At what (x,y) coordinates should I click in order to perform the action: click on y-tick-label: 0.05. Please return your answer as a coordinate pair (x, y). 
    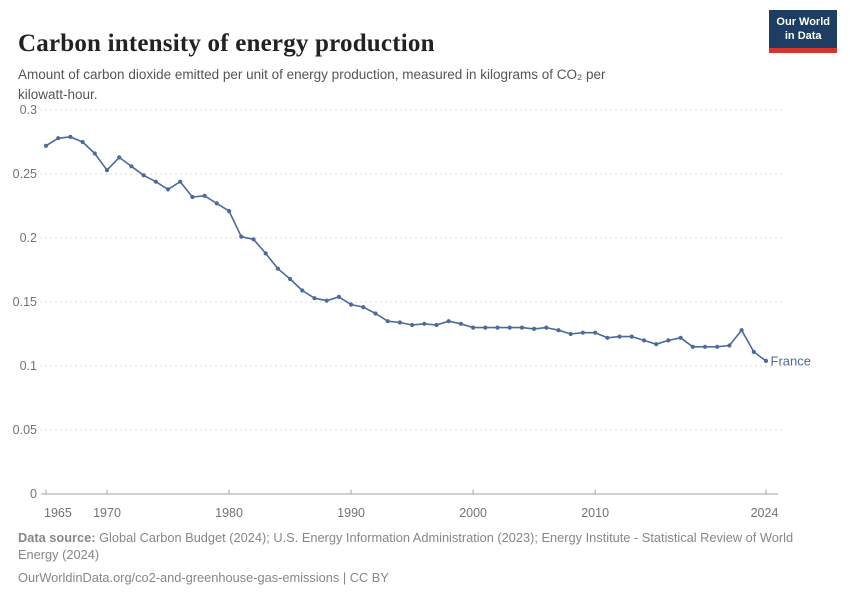
    Looking at the image, I should click on (25, 430).